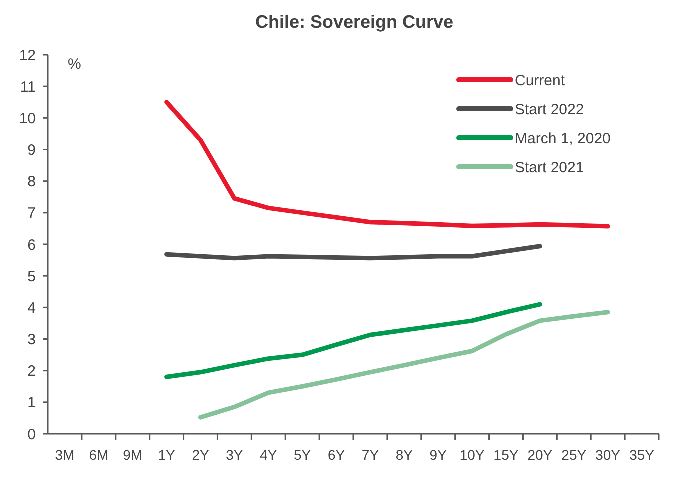 The width and height of the screenshot is (689, 499). Describe the element at coordinates (32, 150) in the screenshot. I see `y-tick-label: 9` at that location.